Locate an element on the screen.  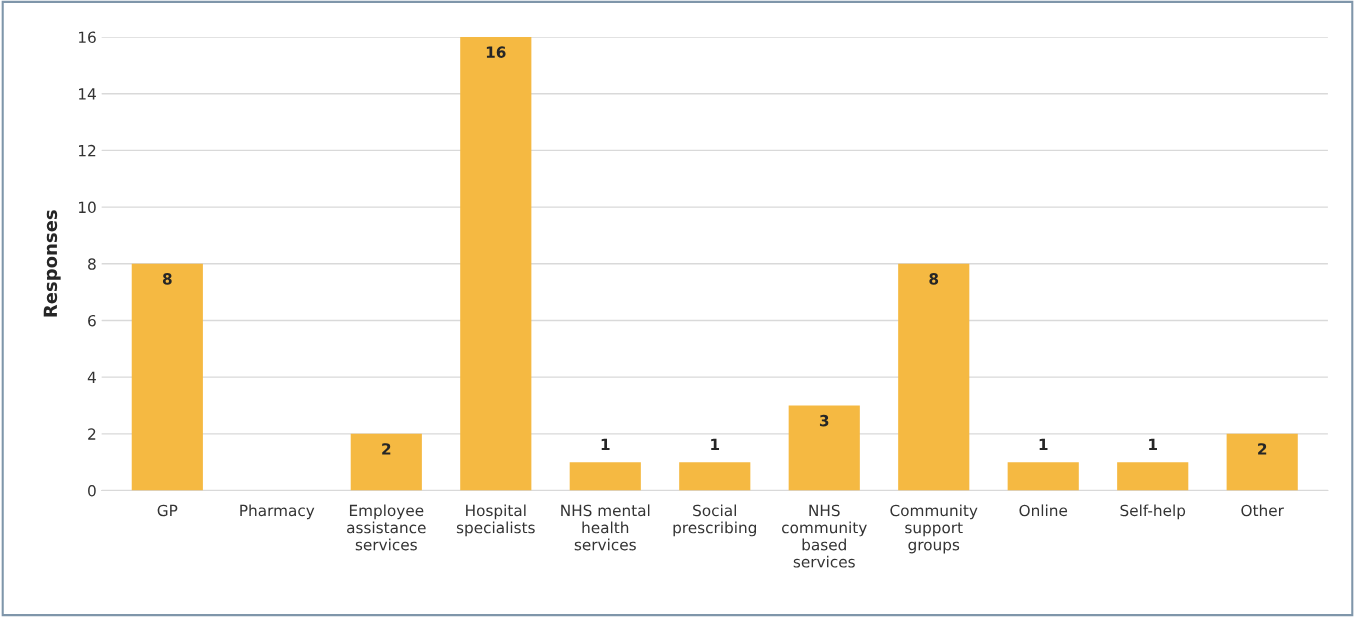
y-tick-label: 6 is located at coordinates (92, 320).